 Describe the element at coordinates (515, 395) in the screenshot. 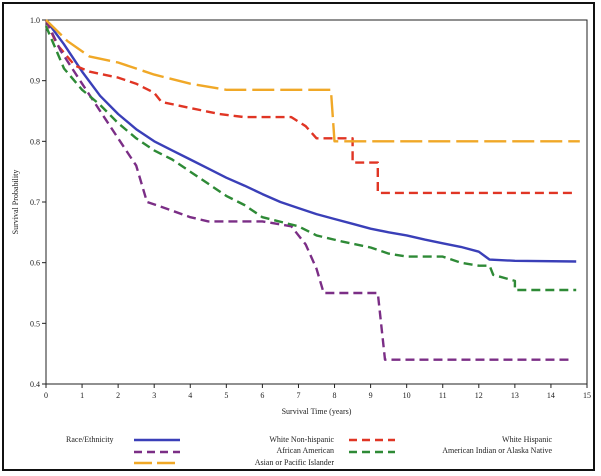

I see `x-tick-label: 13` at that location.